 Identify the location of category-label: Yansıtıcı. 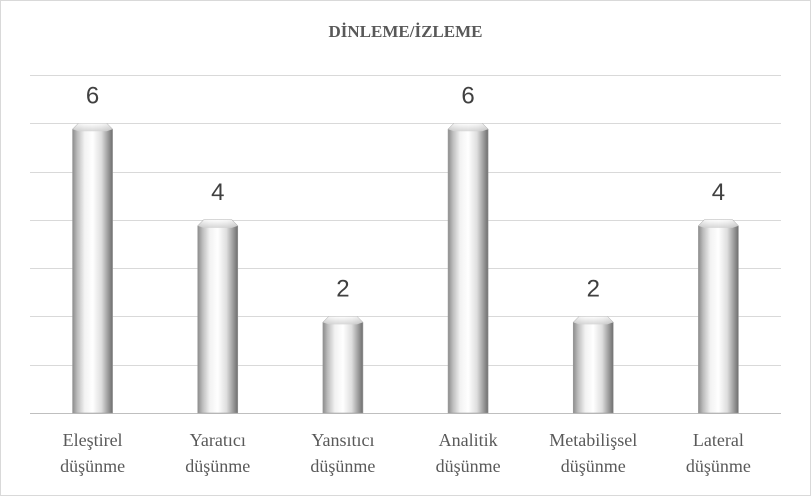
(342, 440).